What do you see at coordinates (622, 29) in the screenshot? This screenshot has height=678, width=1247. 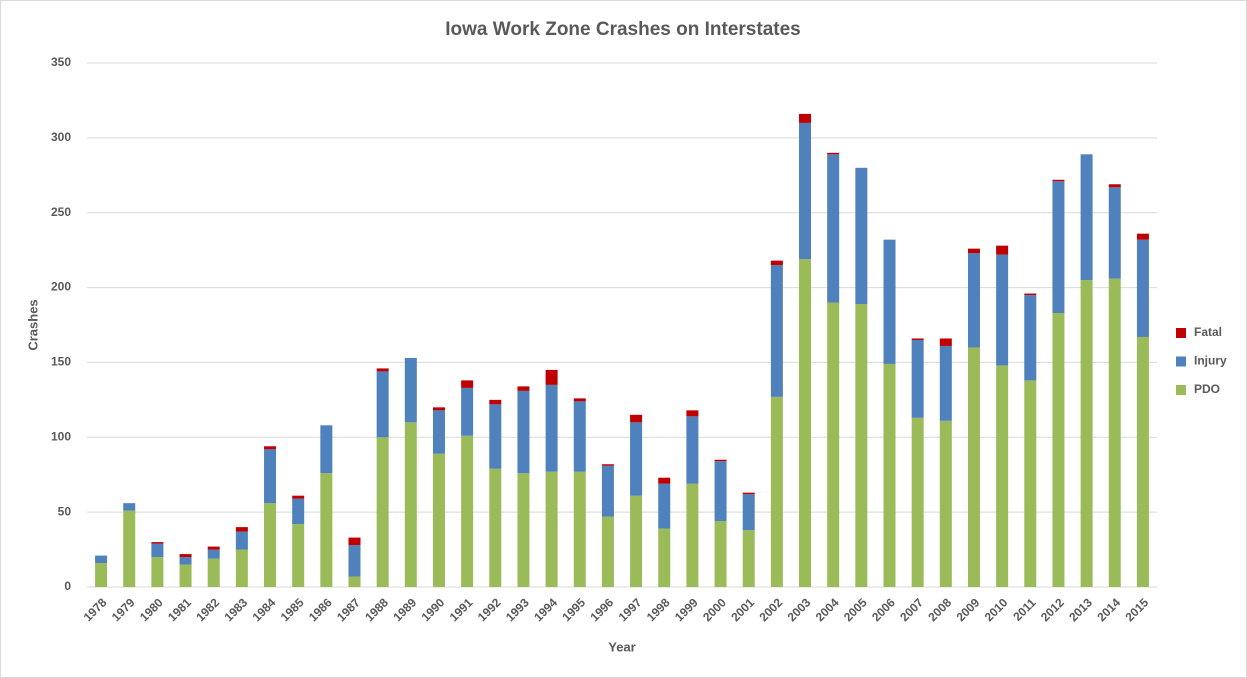 I see `chart-title: Iowa Work Zone Crashes on Interstates` at bounding box center [622, 29].